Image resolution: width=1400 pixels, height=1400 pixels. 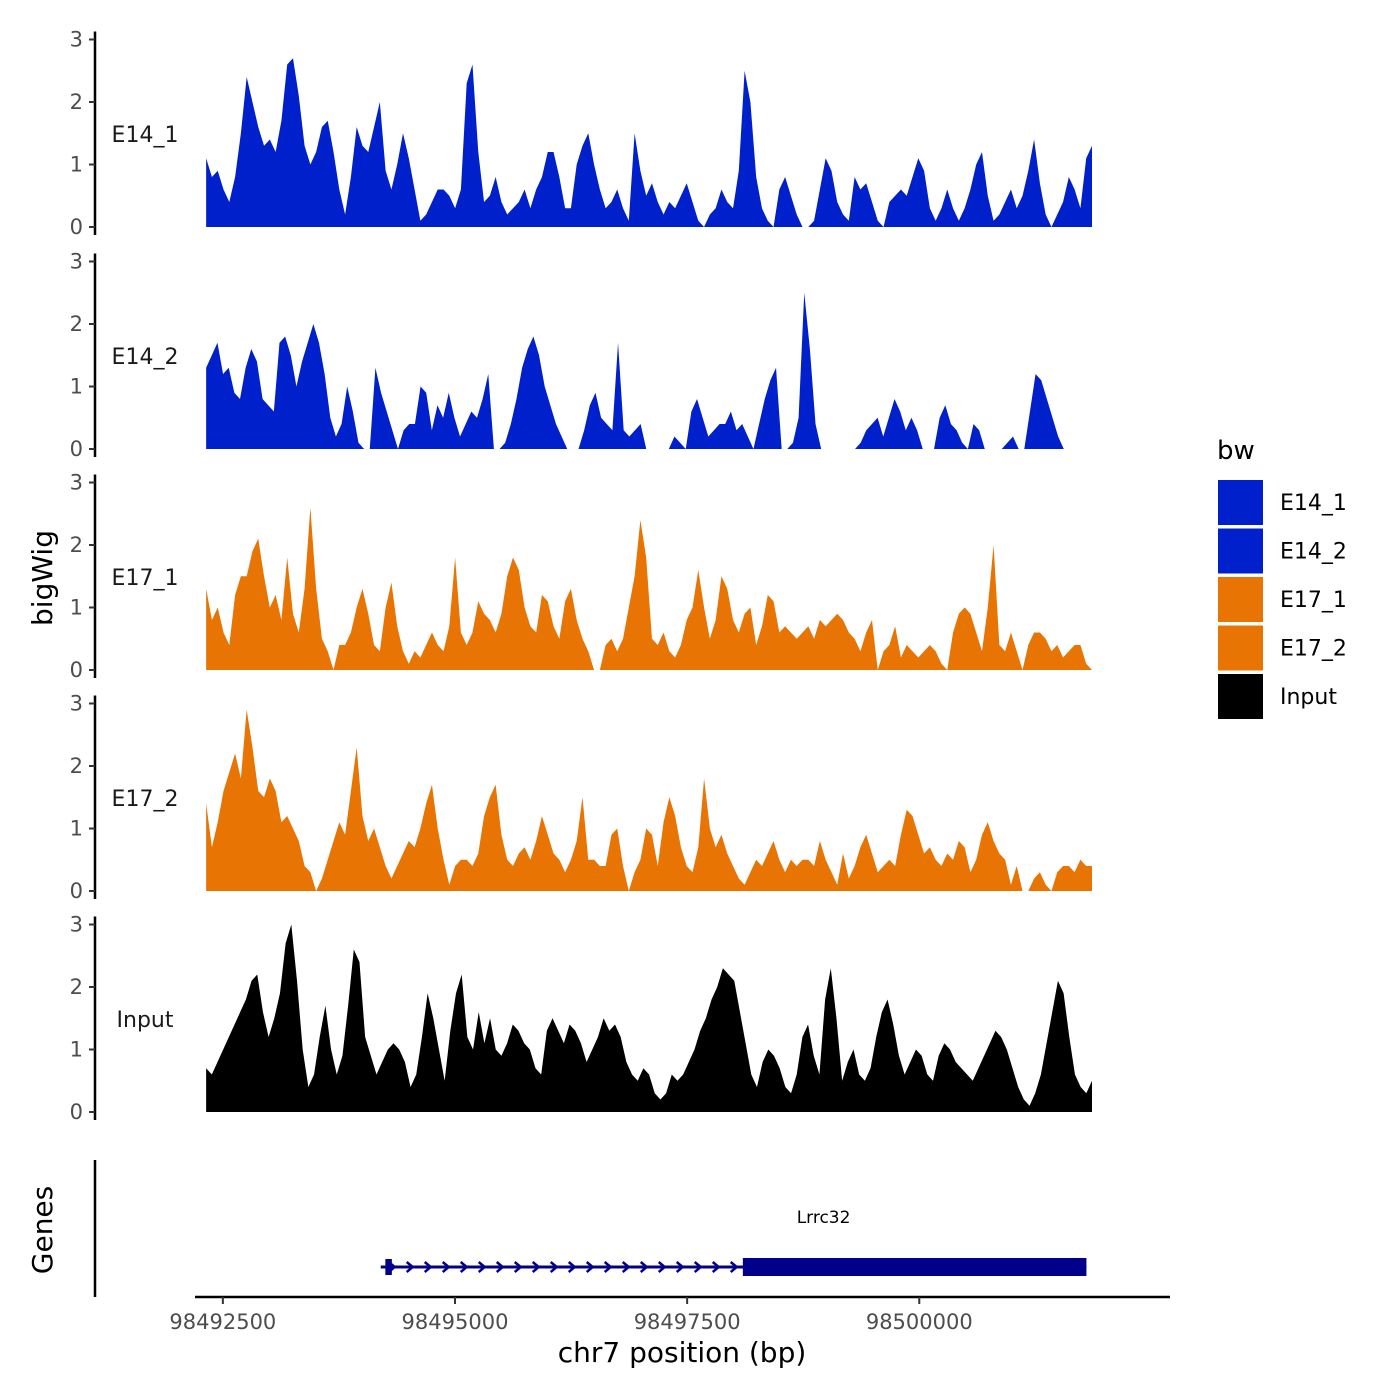 I want to click on x-tick-label: 98495000, so click(x=455, y=1322).